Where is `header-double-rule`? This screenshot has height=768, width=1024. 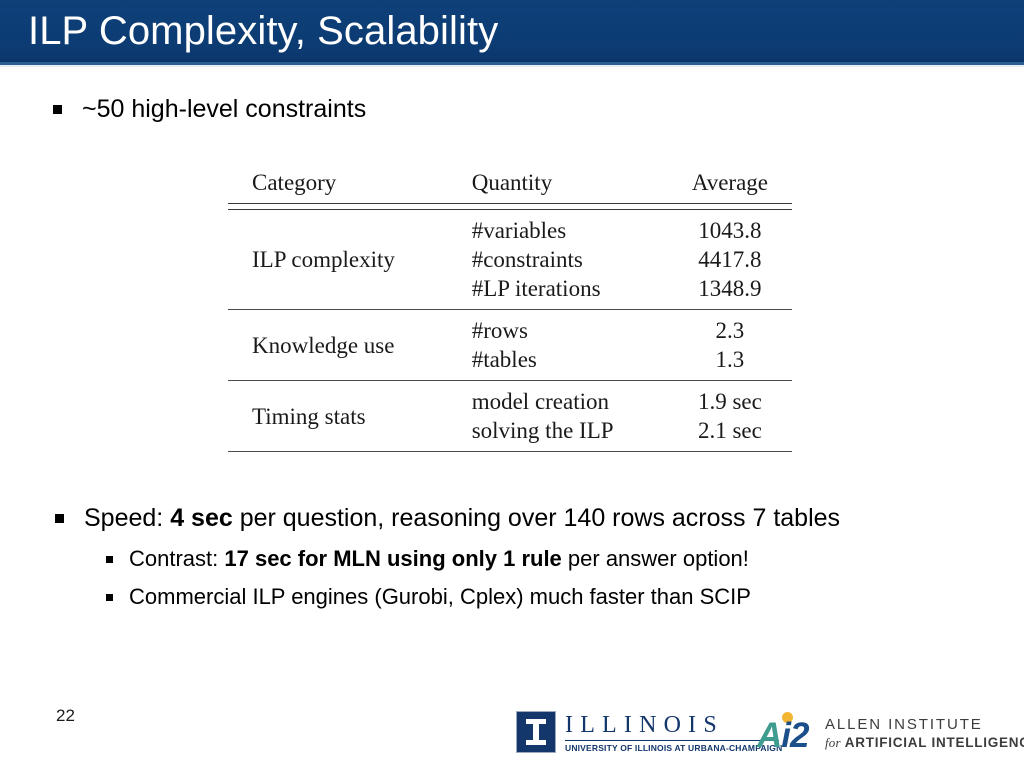
header-double-rule is located at coordinates (510, 206).